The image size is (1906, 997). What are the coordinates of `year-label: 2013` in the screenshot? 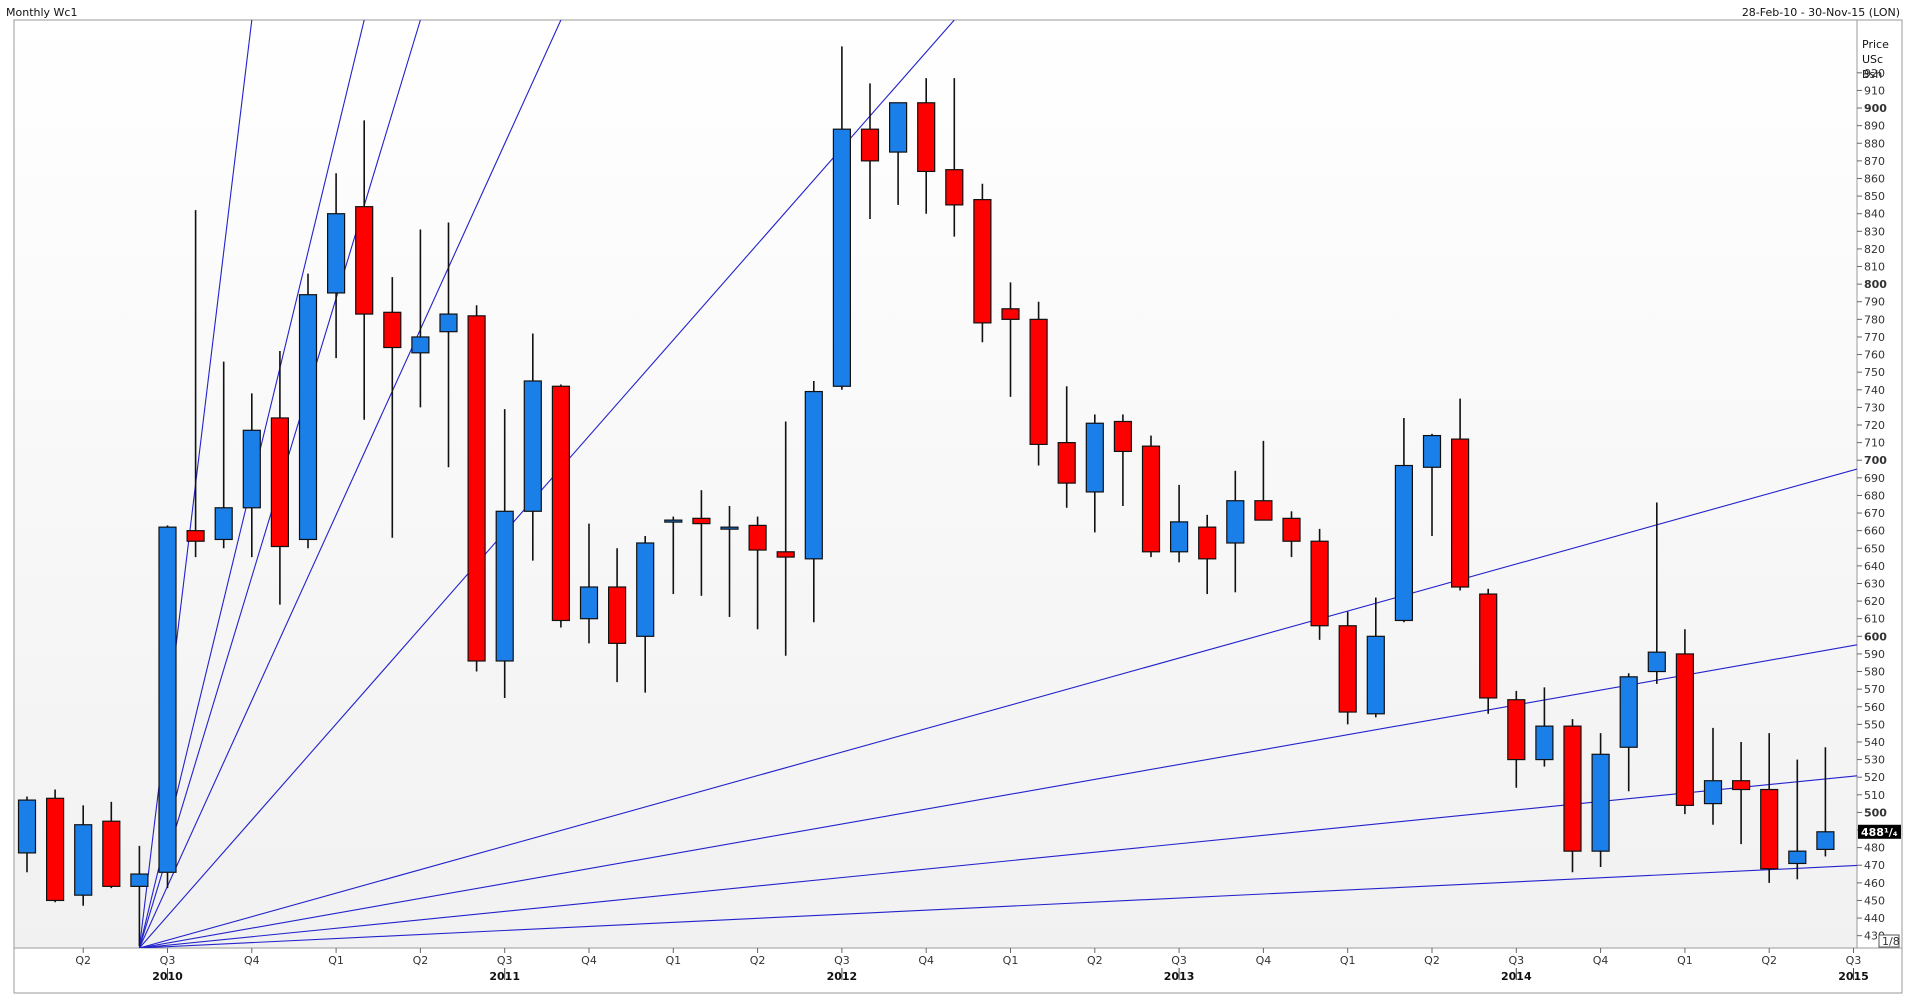 It's located at (1179, 976).